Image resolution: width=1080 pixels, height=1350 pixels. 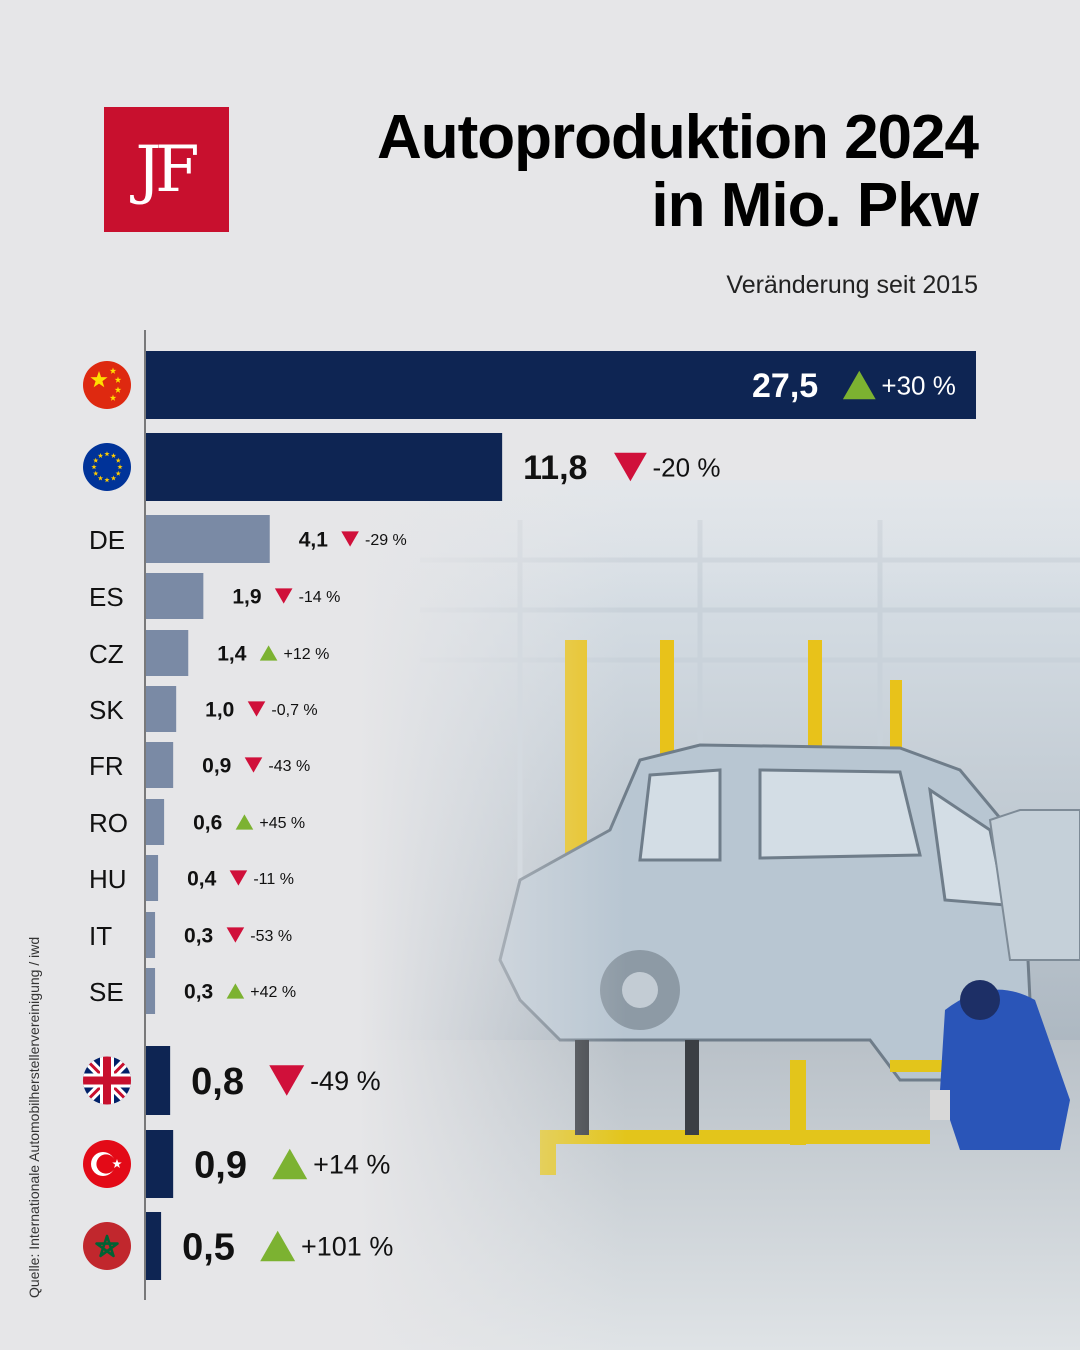 I want to click on bar-morocco, so click(x=154, y=1246).